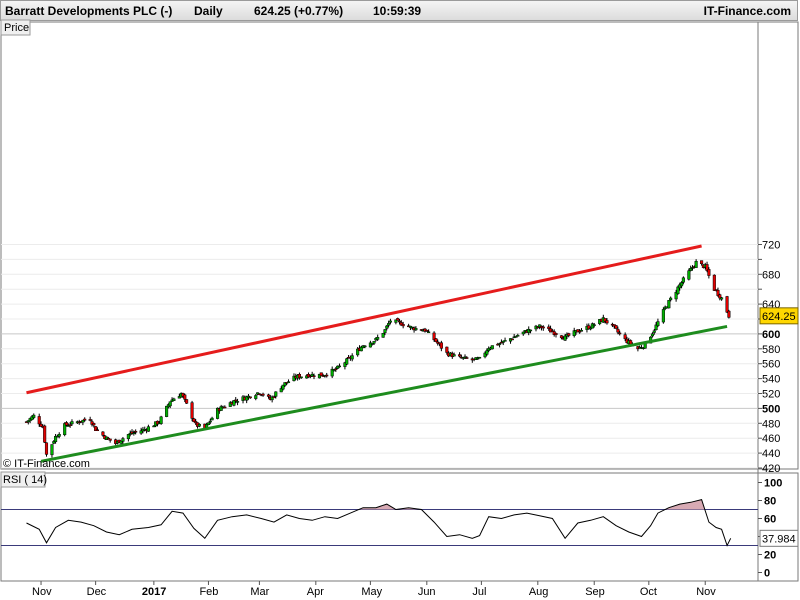  Describe the element at coordinates (771, 439) in the screenshot. I see `price-tick-label: 460` at that location.